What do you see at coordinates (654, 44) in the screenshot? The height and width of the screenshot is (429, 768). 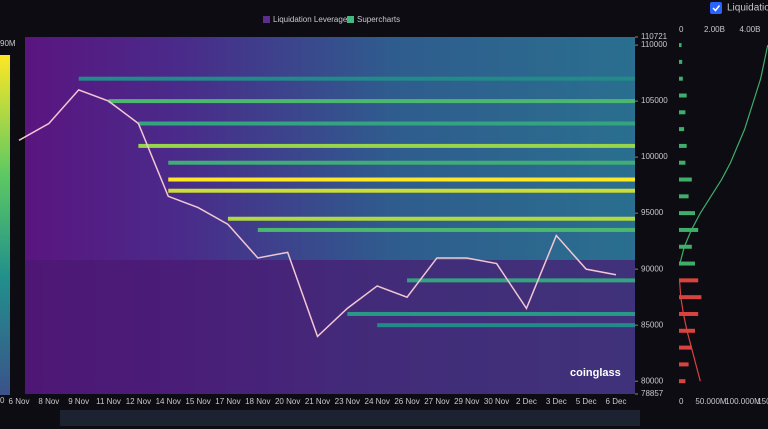 I see `y-tick-label: 110000` at bounding box center [654, 44].